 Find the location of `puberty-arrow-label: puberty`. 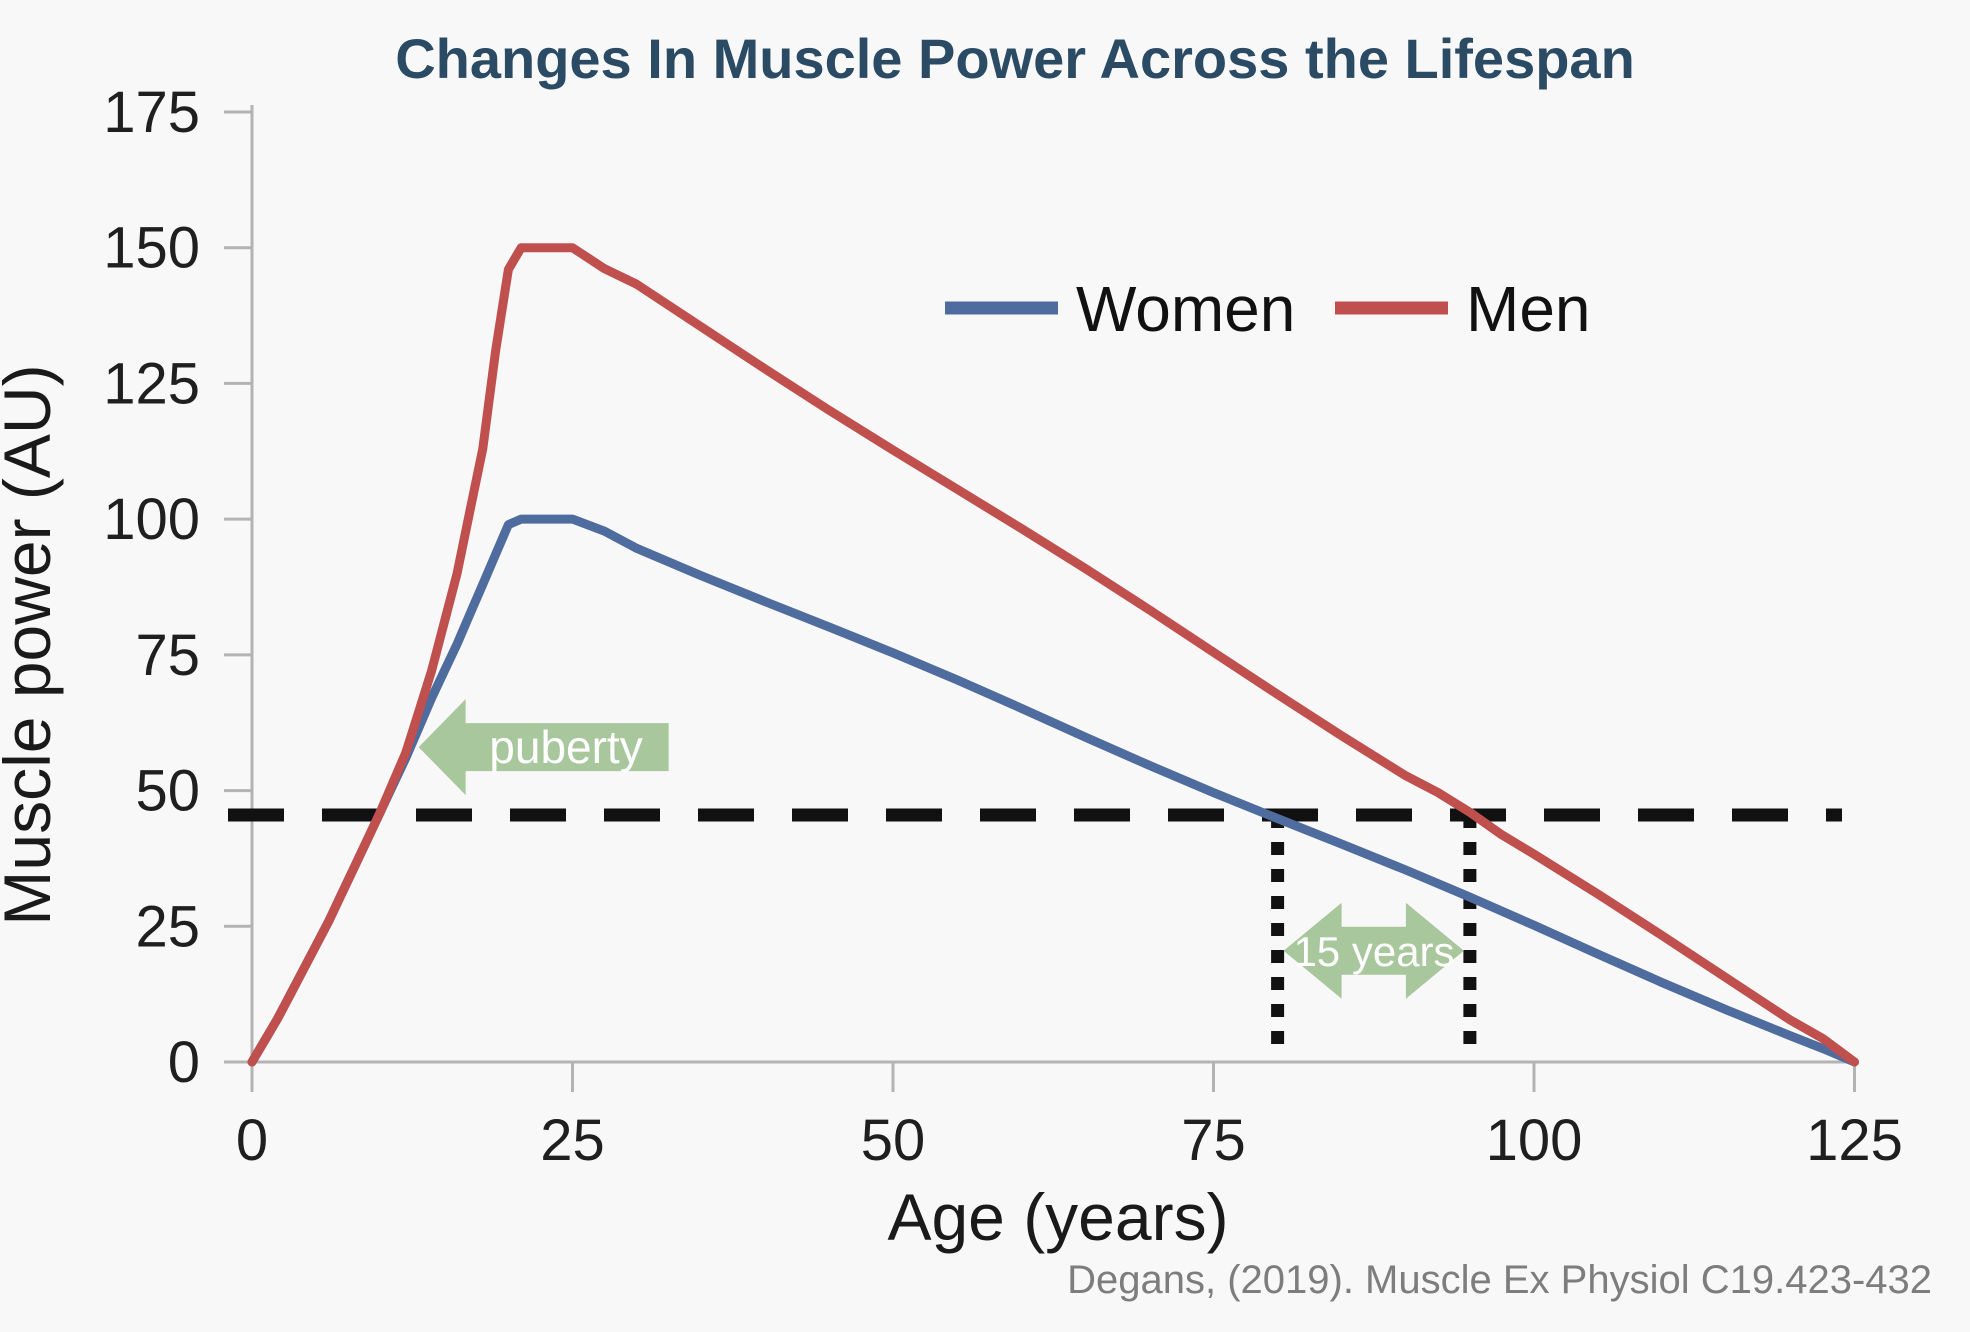

puberty-arrow-label: puberty is located at coordinates (565, 747).